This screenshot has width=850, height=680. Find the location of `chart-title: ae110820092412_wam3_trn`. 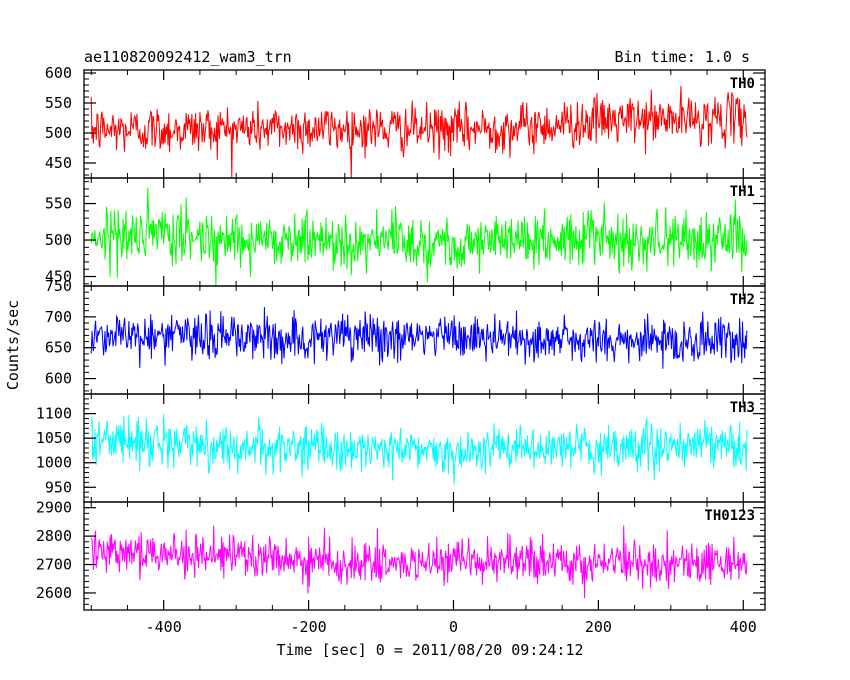

chart-title: ae110820092412_wam3_trn is located at coordinates (188, 57).